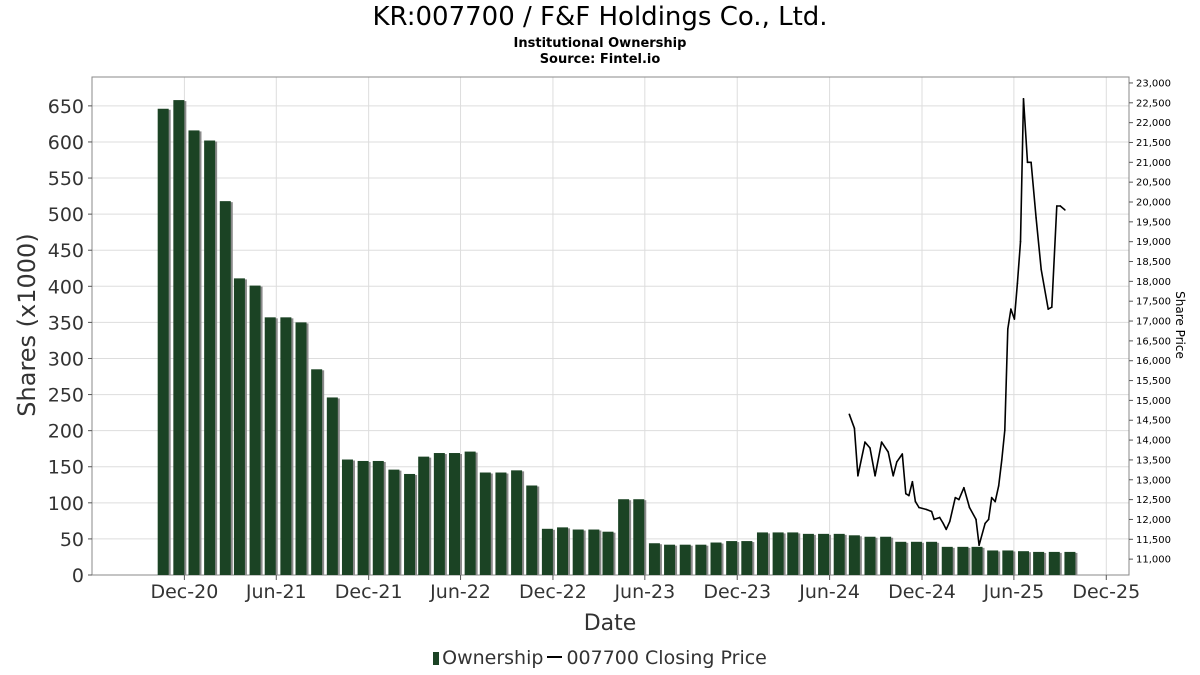 This screenshot has height=675, width=1200. What do you see at coordinates (66, 251) in the screenshot?
I see `y-tick-label: 450` at bounding box center [66, 251].